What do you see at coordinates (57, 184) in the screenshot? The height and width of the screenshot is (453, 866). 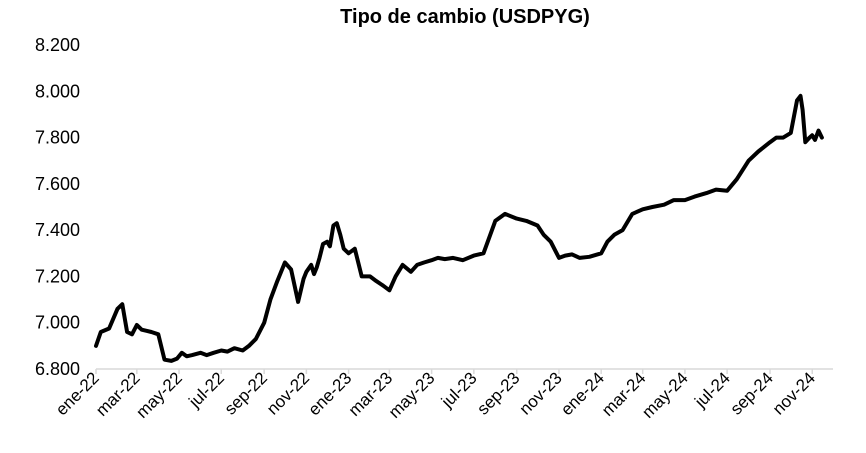 I see `y-tick-label: 7.600` at bounding box center [57, 184].